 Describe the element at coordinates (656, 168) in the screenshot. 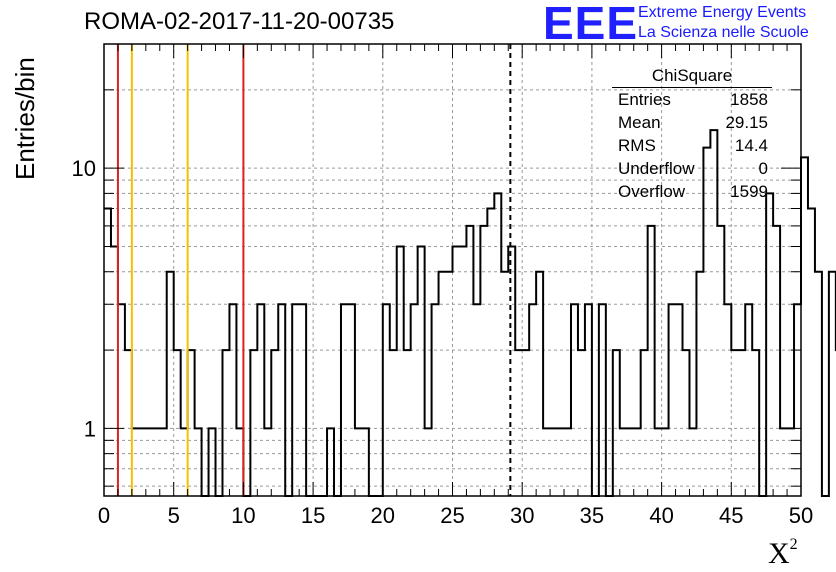

I see `stats-label: Underflow` at that location.